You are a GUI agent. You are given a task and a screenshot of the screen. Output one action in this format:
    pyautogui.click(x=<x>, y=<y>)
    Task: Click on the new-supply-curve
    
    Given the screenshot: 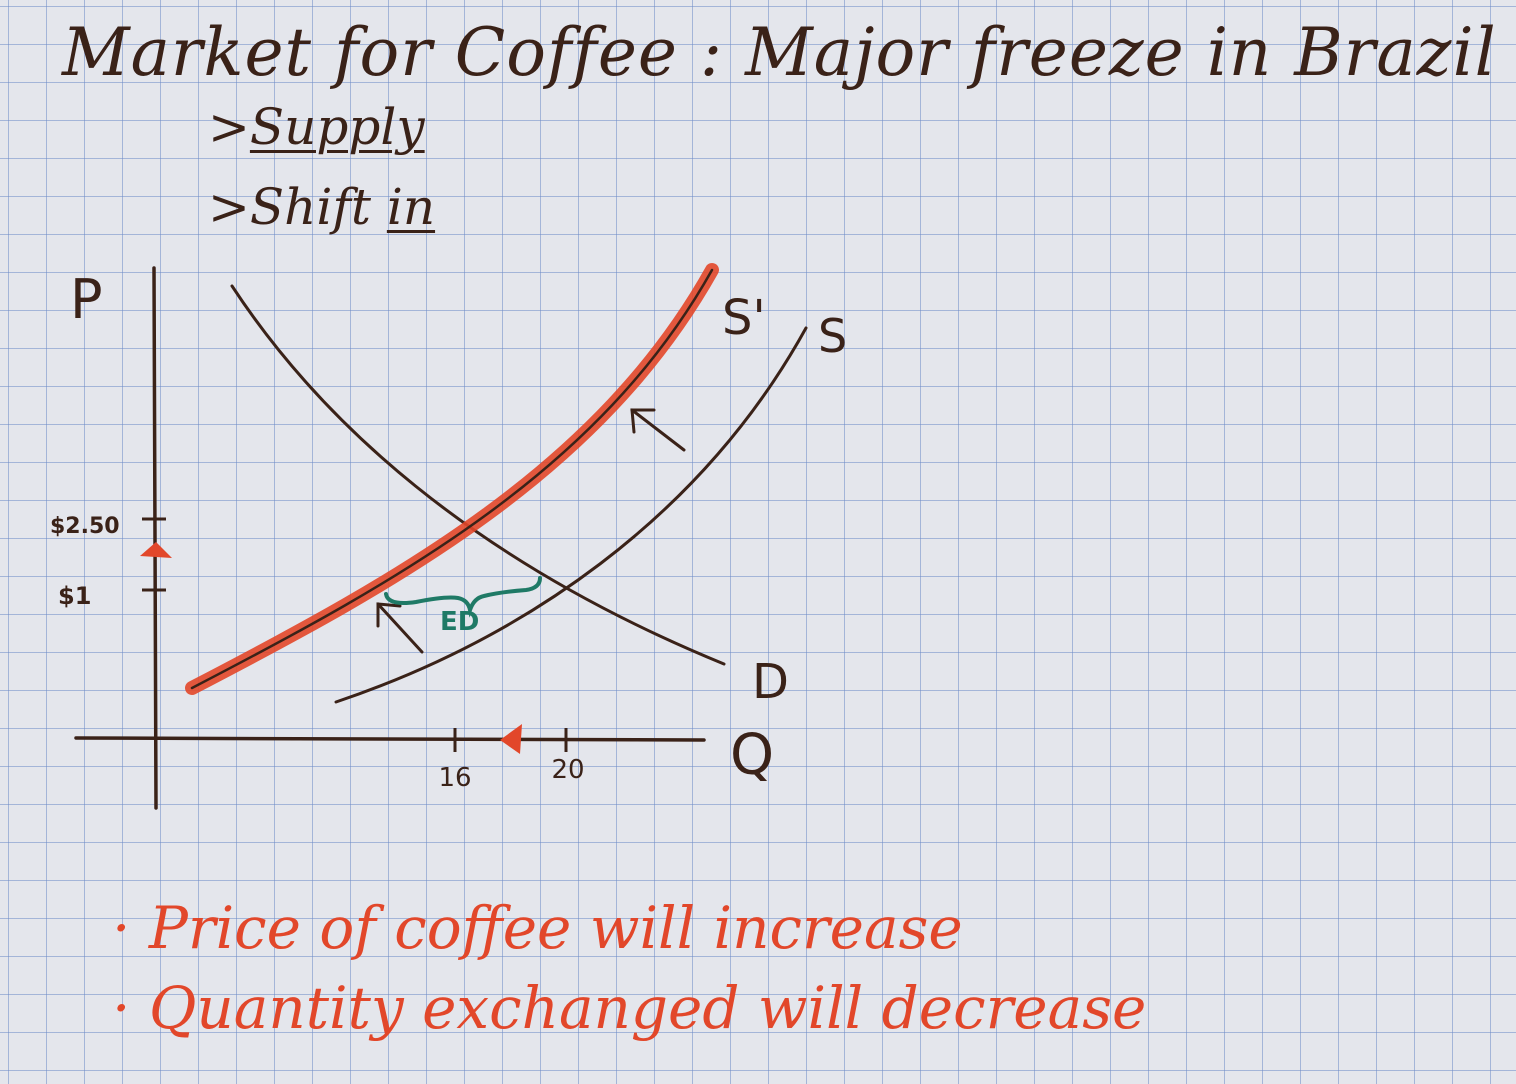 What is the action you would take?
    pyautogui.click(x=452, y=479)
    